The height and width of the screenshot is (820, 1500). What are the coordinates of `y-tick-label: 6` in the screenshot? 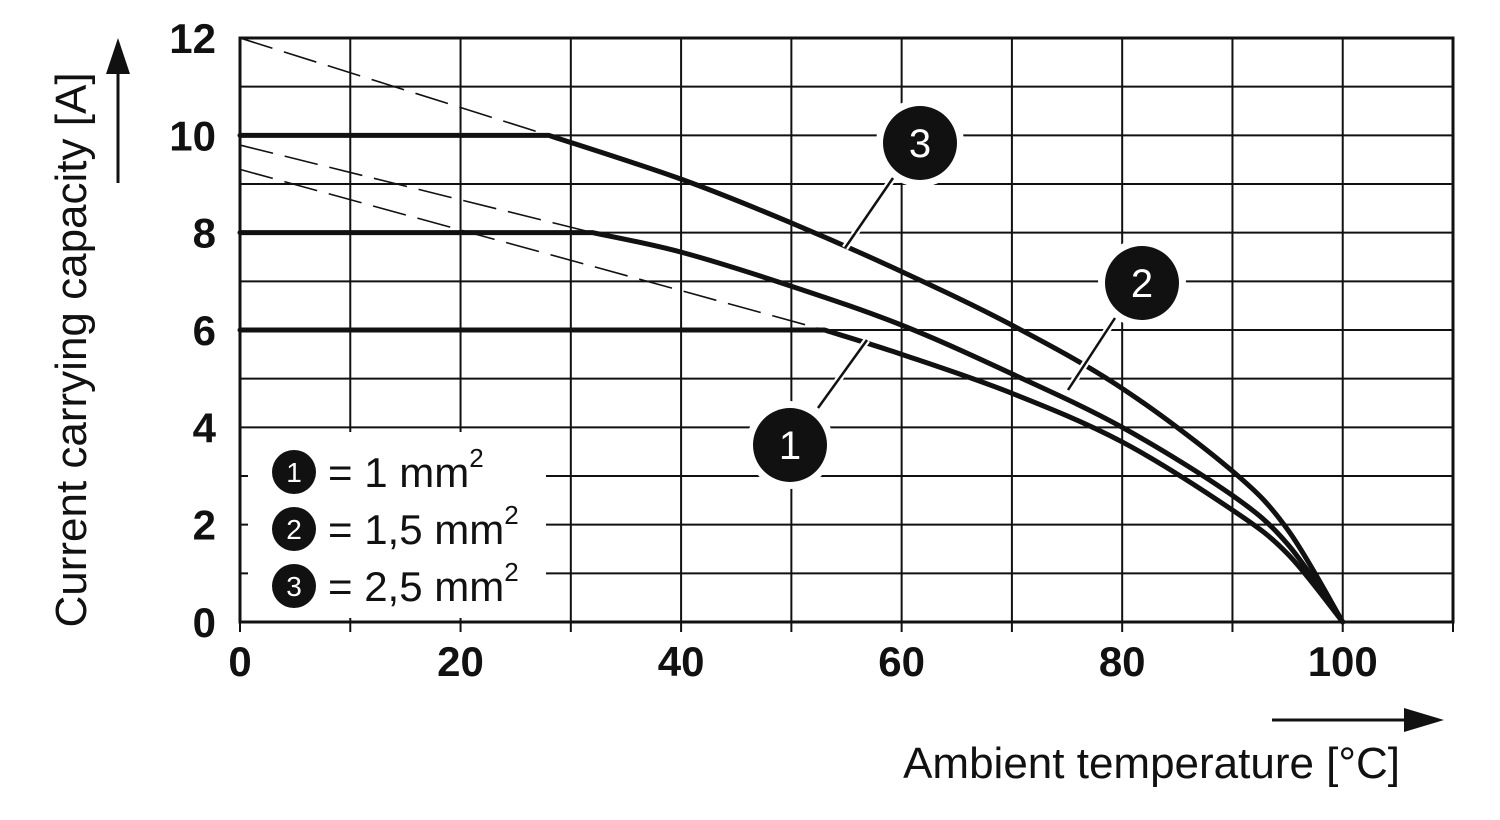 It's located at (204, 330).